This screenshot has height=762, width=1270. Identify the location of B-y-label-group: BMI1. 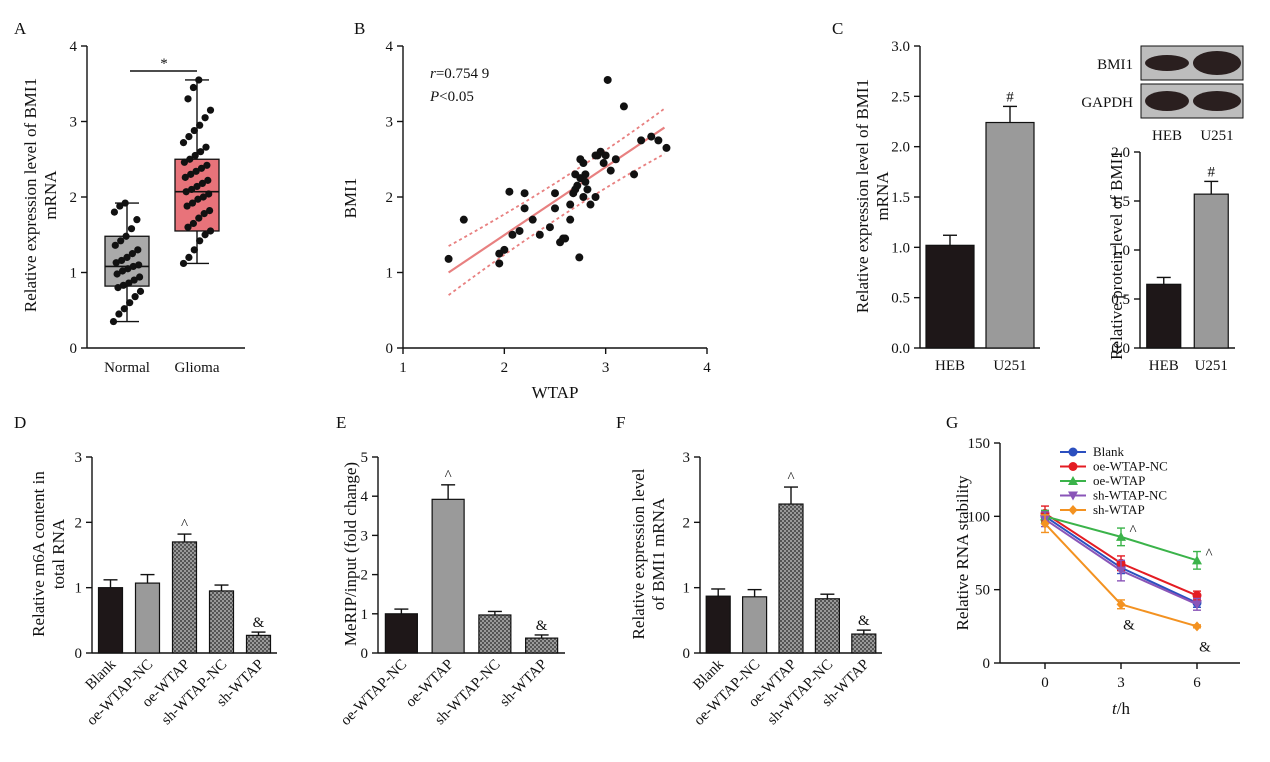
(350, 198).